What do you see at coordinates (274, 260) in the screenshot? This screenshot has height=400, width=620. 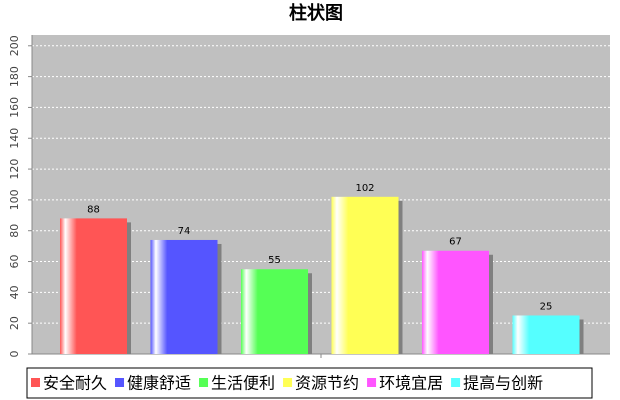 I see `value-label: 55` at bounding box center [274, 260].